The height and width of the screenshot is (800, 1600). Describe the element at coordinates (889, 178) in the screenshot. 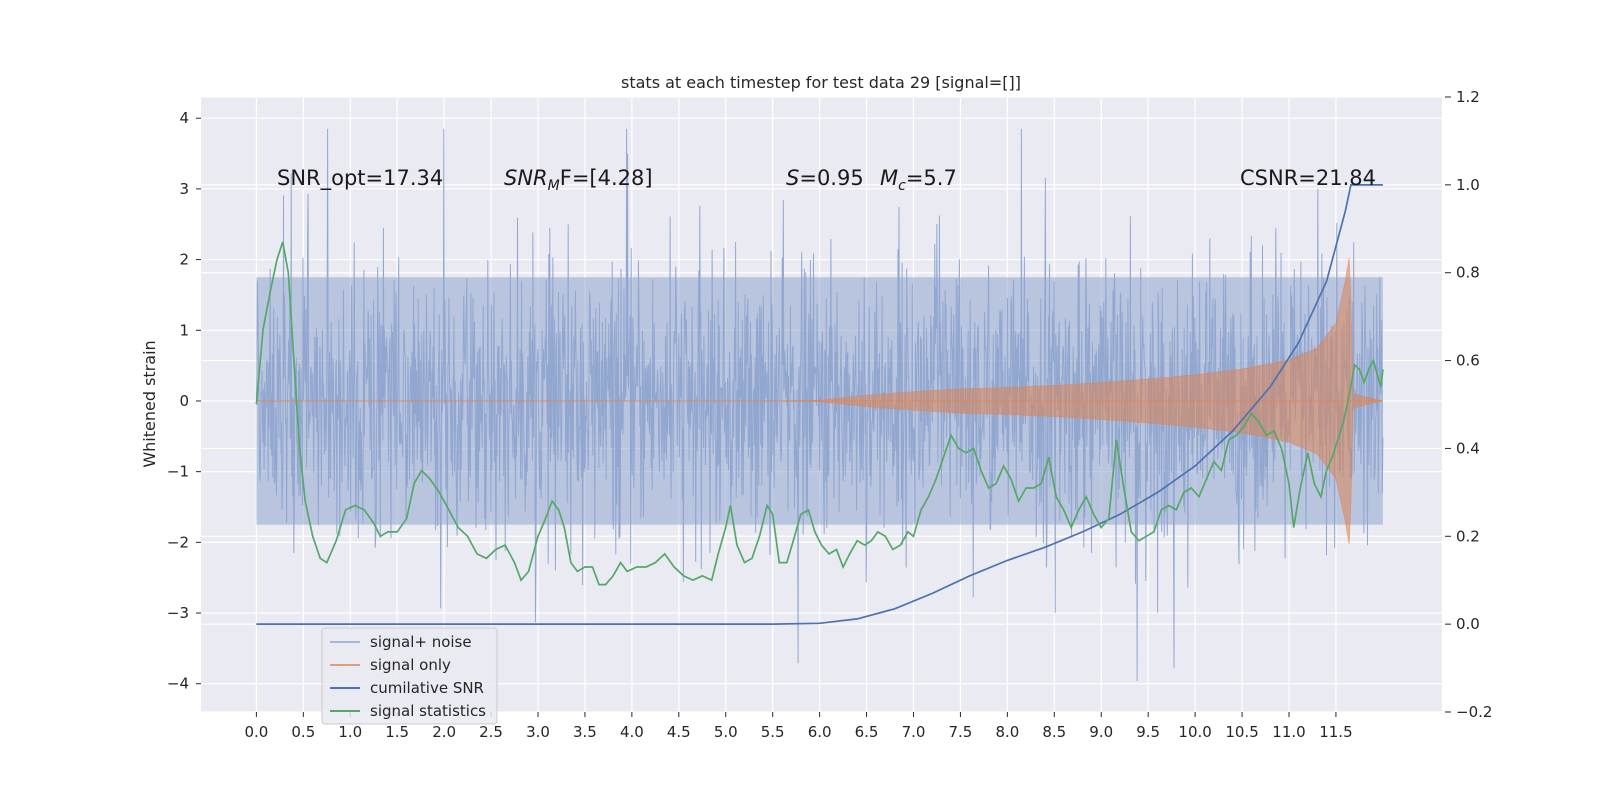

I see `annotation-mc-prefix: M` at that location.